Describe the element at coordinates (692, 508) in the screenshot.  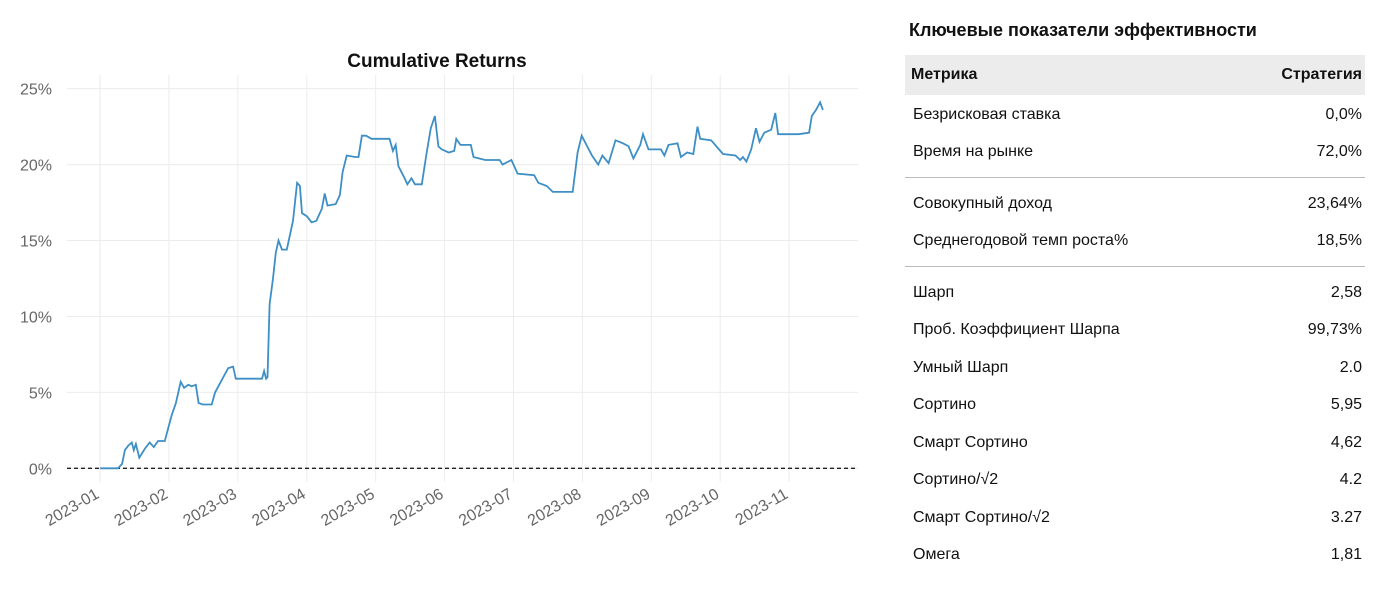
I see `x-tick-label: 2023-10` at that location.